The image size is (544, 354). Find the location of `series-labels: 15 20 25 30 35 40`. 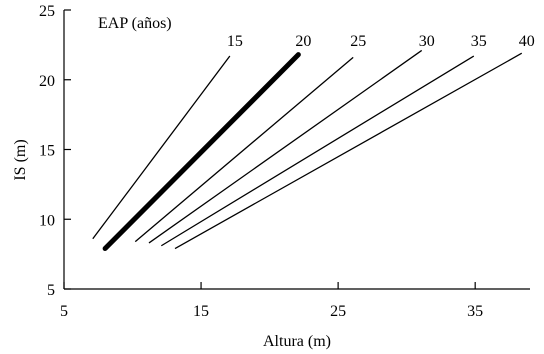

series-labels: 15 20 25 30 35 40 is located at coordinates (381, 41).